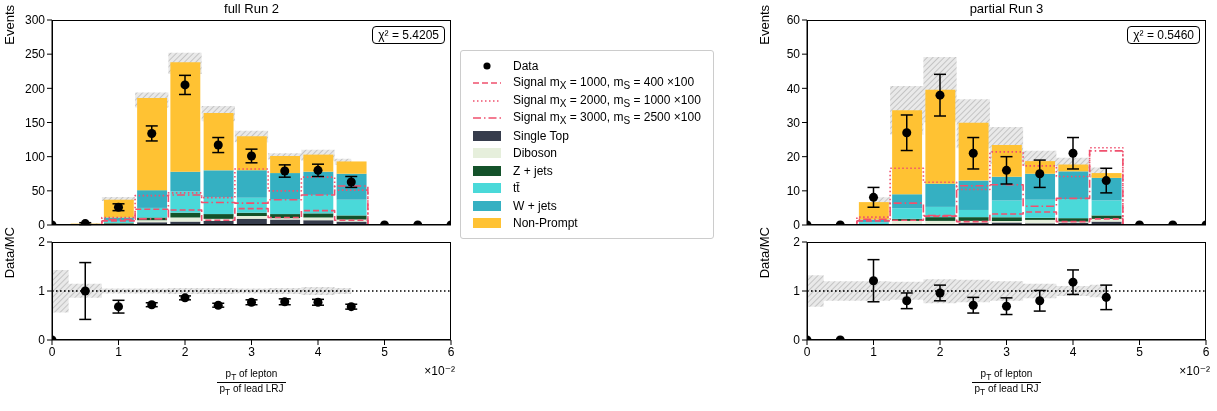 This screenshot has height=411, width=1217. I want to click on legend-label: Diboson, so click(535, 153).